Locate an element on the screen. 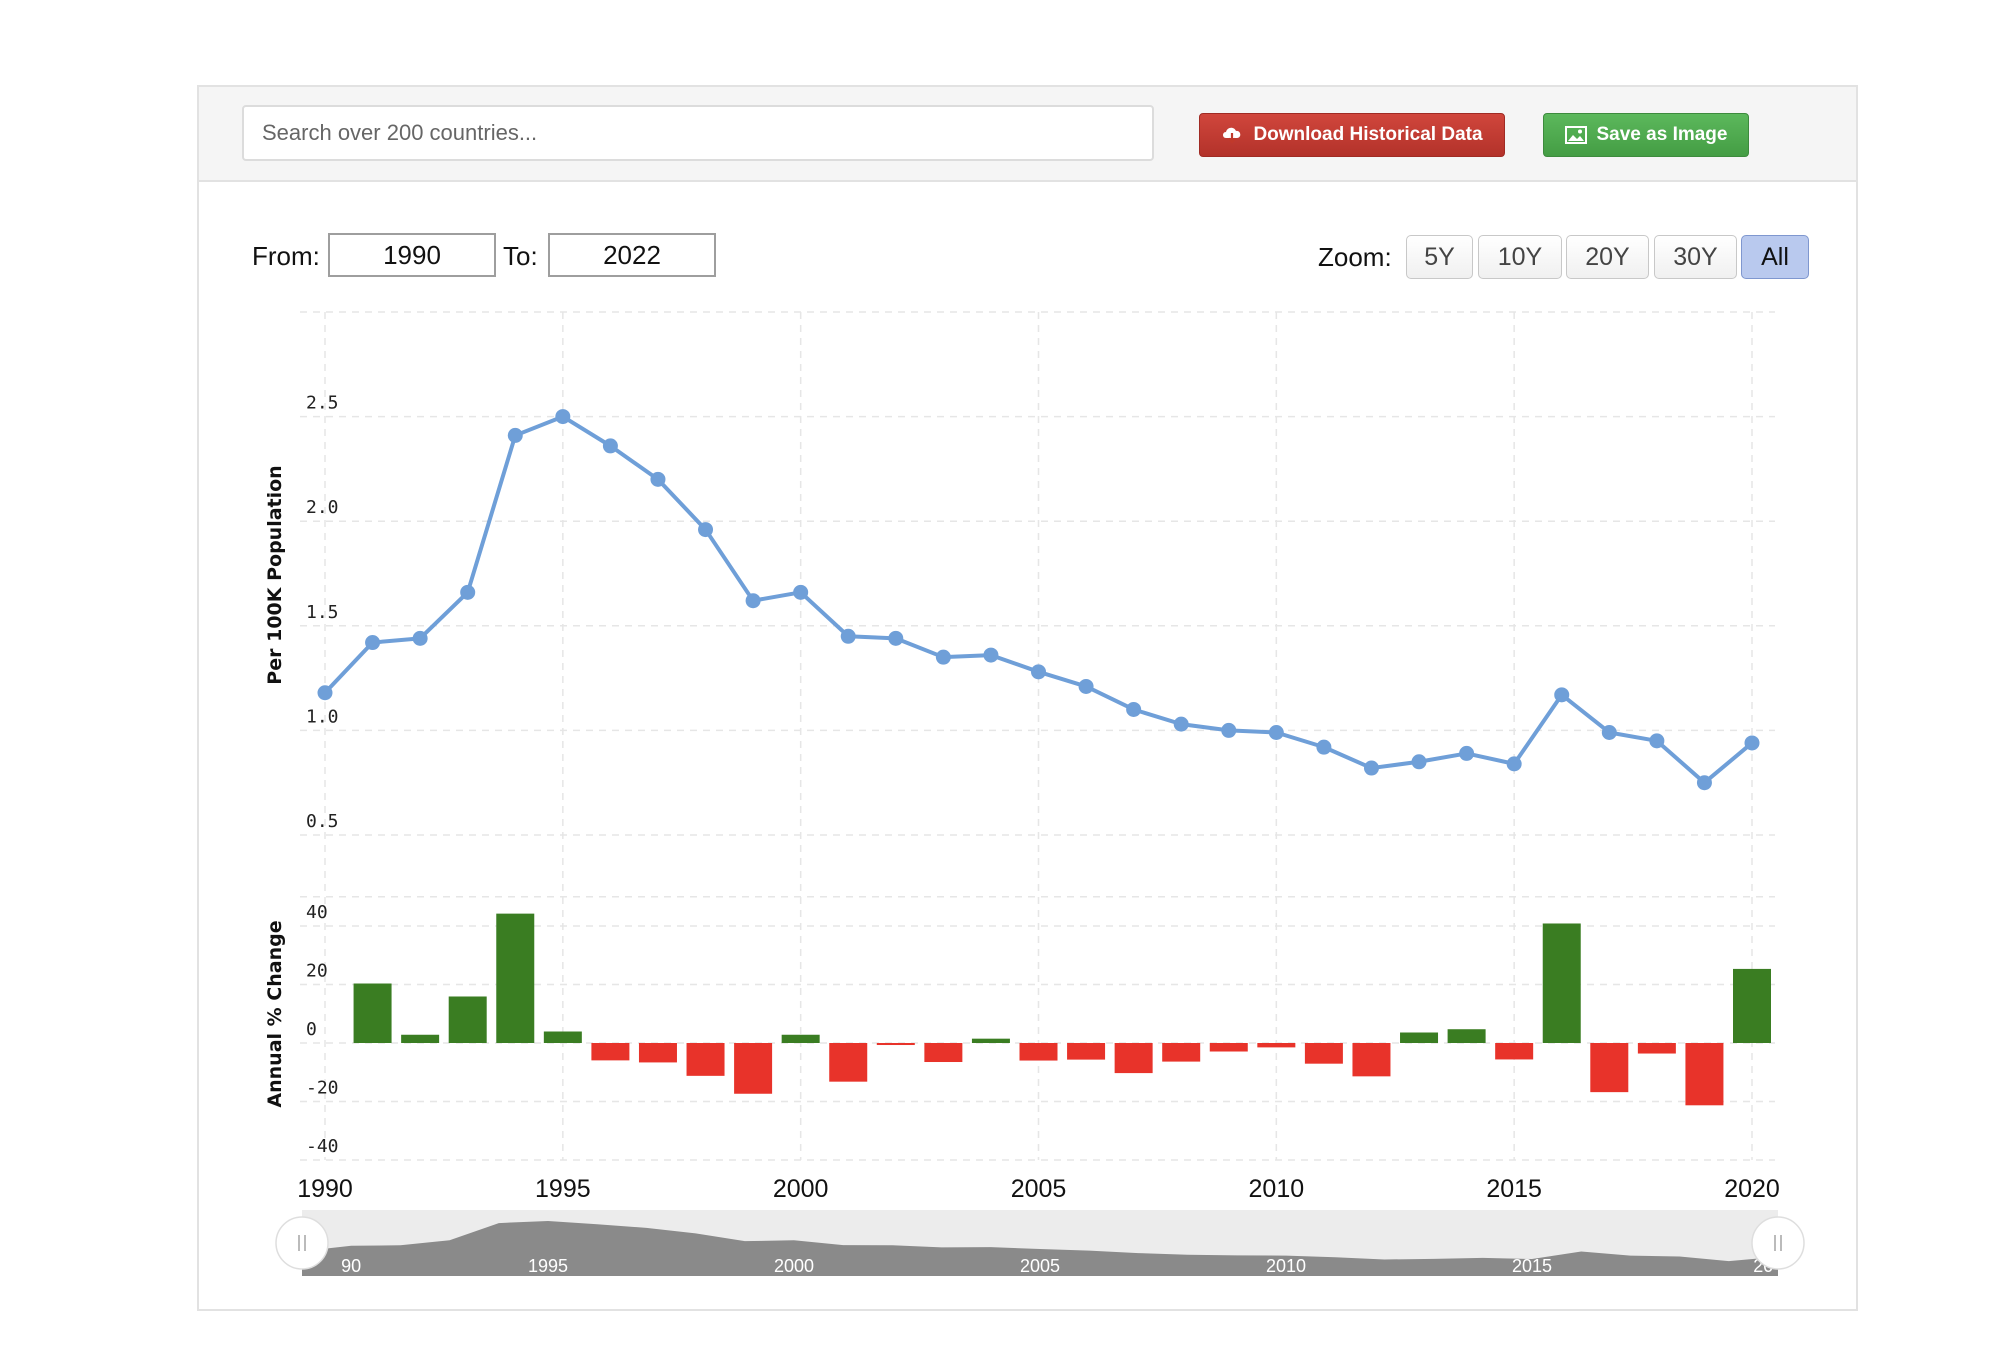  y-tick-label: -40 is located at coordinates (322, 1146).